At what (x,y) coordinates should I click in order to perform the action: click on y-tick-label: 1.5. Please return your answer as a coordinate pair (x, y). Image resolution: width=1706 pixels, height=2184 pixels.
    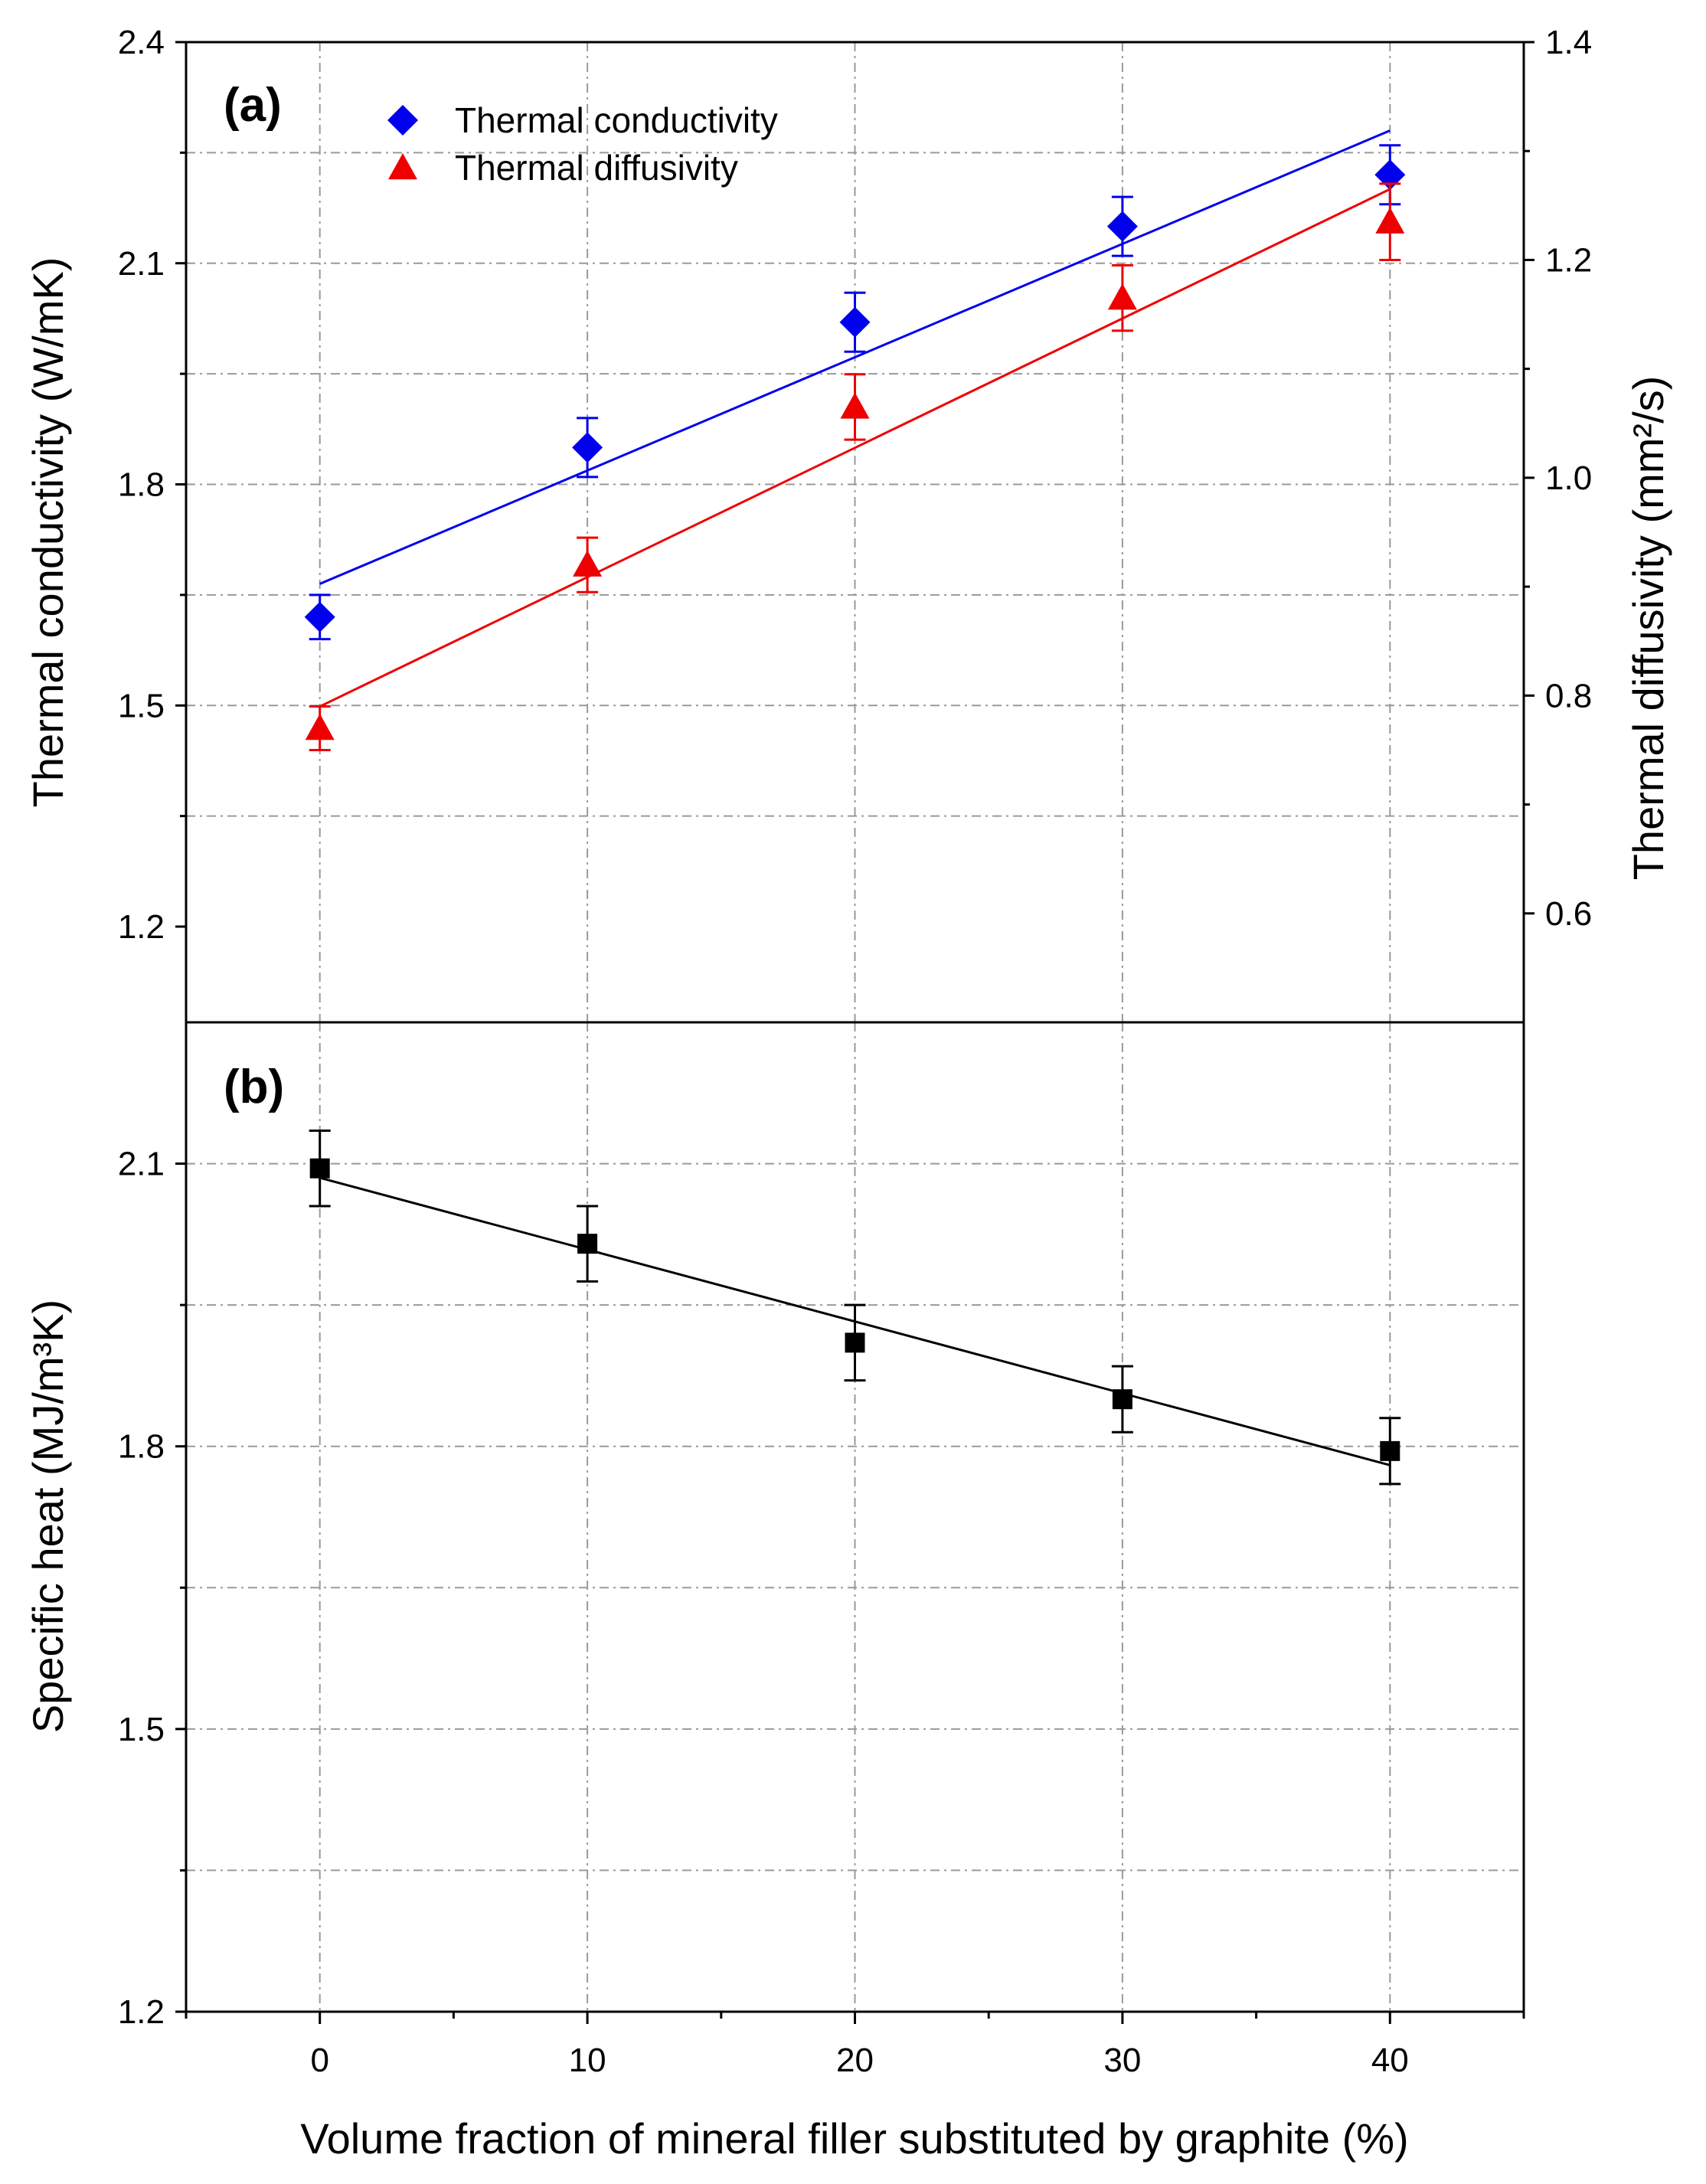
    Looking at the image, I should click on (141, 1730).